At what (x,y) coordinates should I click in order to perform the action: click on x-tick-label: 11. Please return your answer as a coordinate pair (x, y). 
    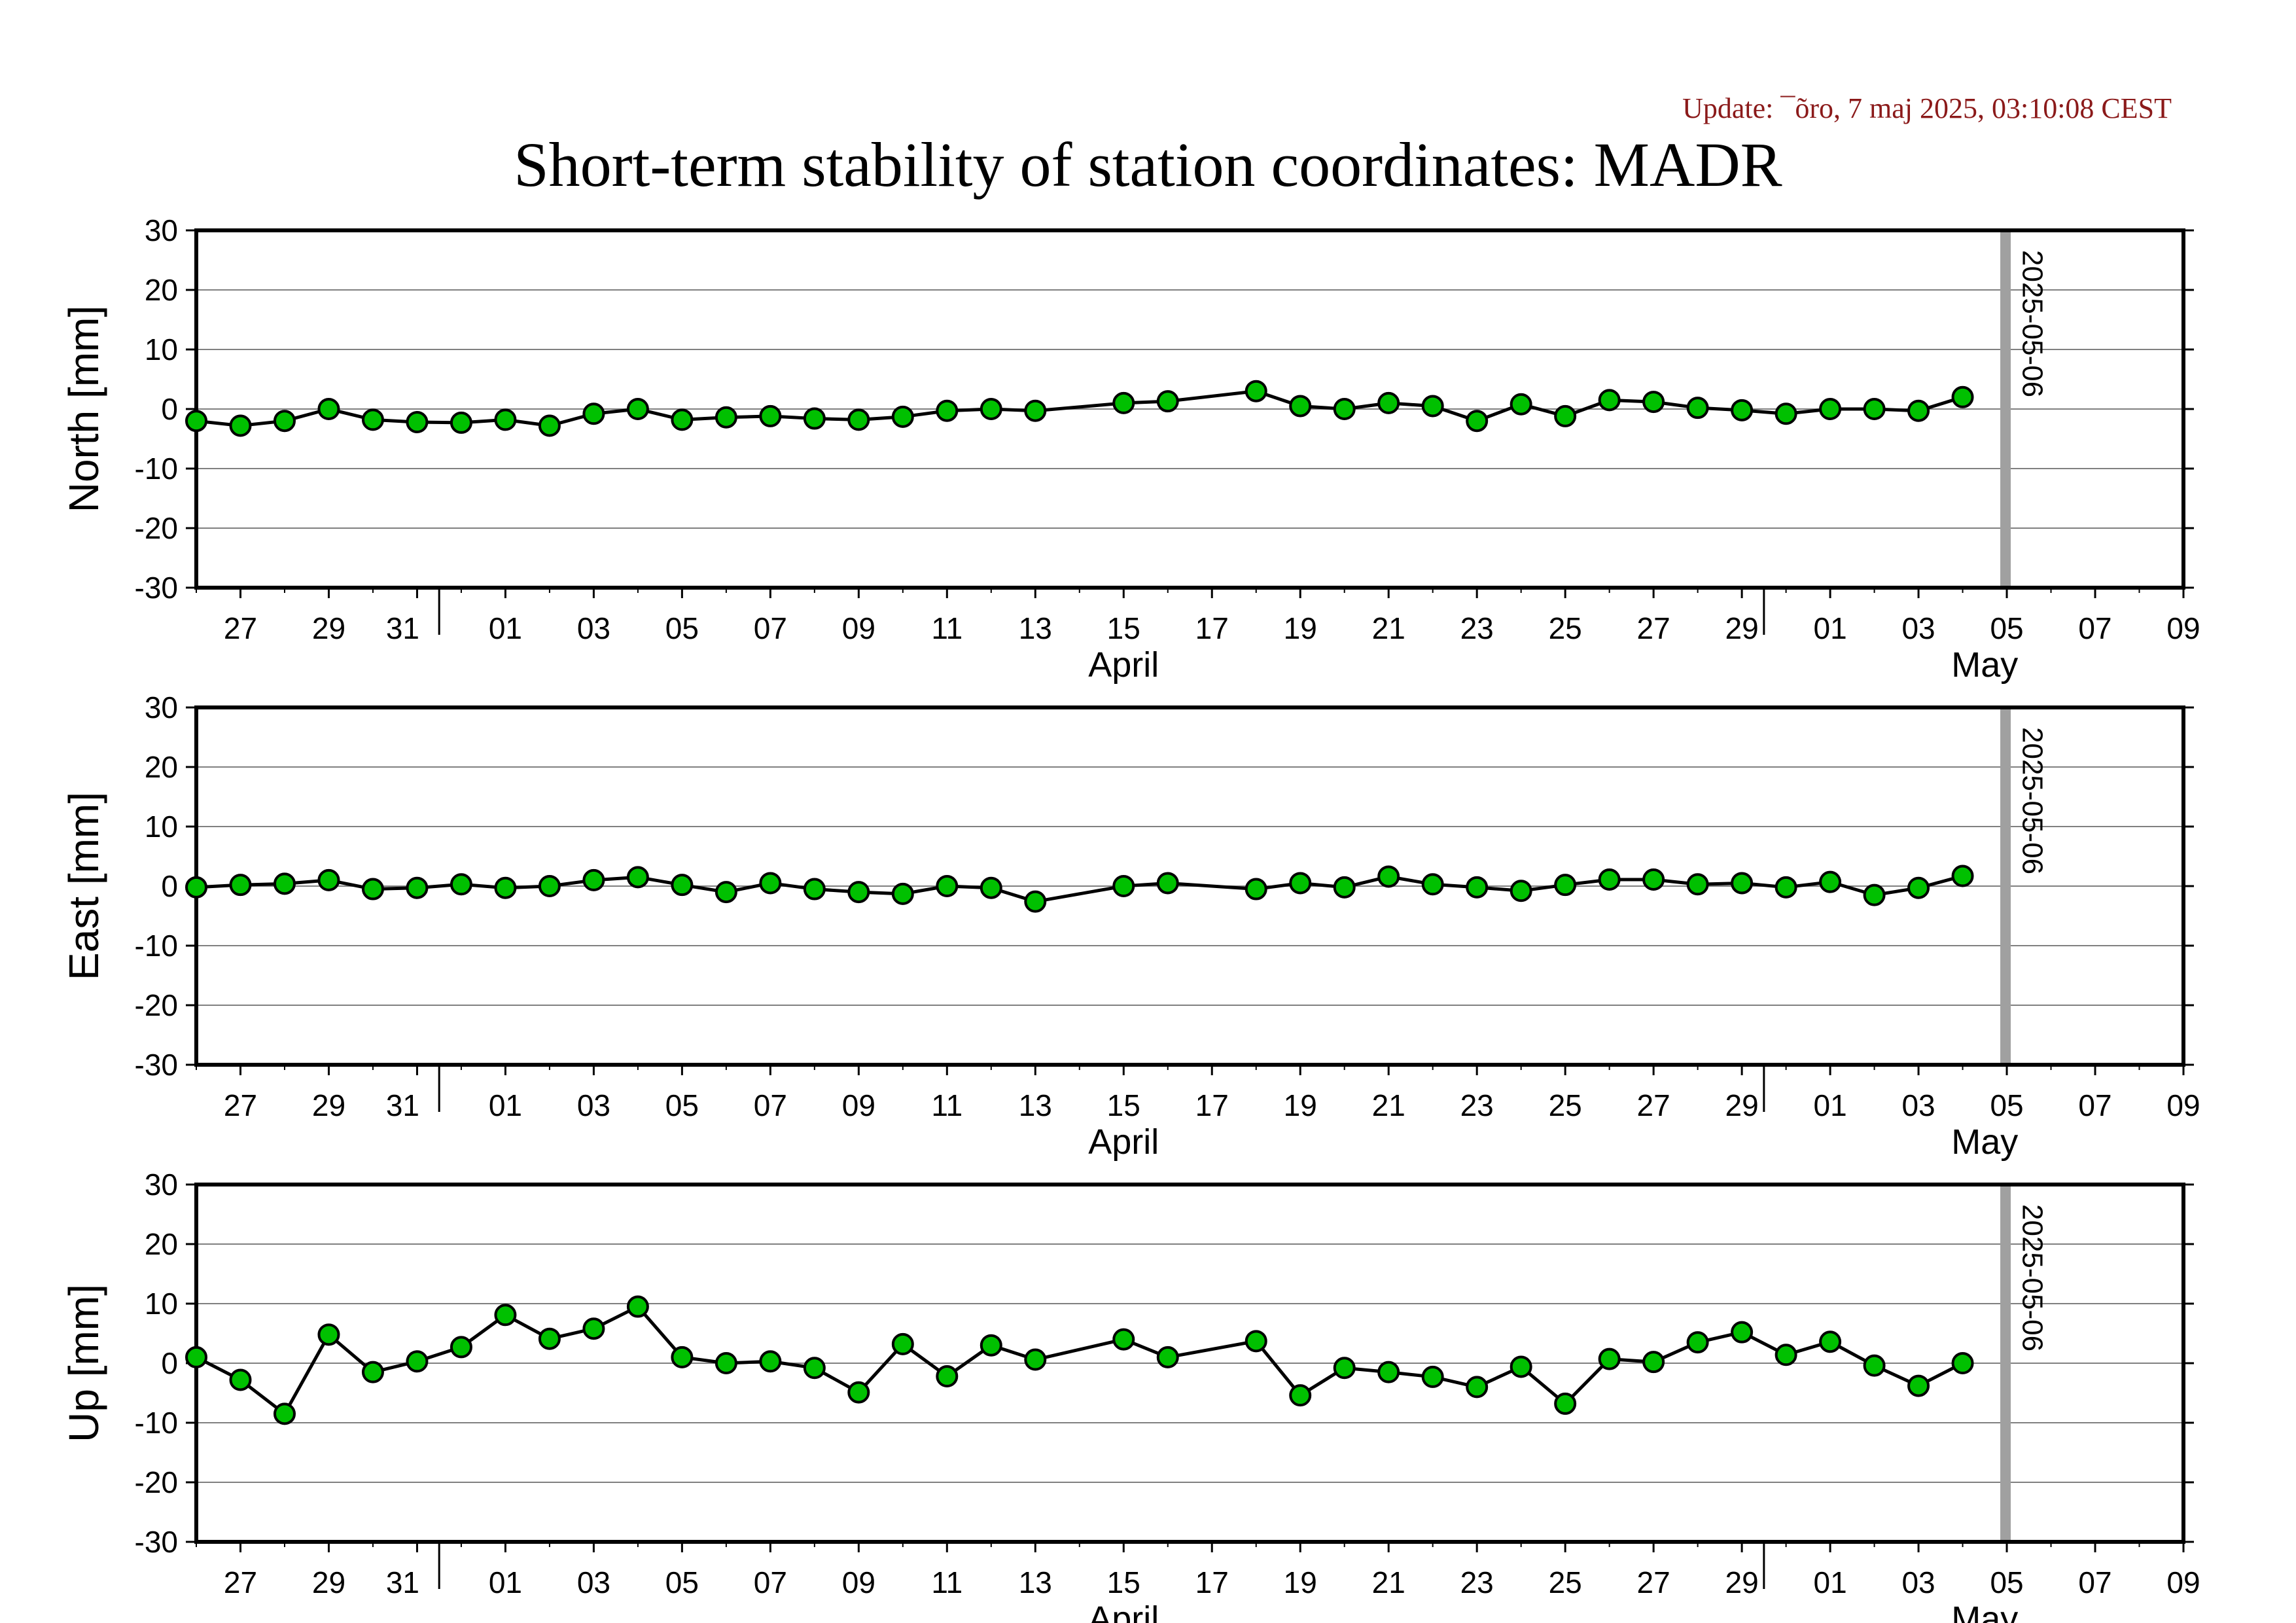
    Looking at the image, I should click on (947, 1105).